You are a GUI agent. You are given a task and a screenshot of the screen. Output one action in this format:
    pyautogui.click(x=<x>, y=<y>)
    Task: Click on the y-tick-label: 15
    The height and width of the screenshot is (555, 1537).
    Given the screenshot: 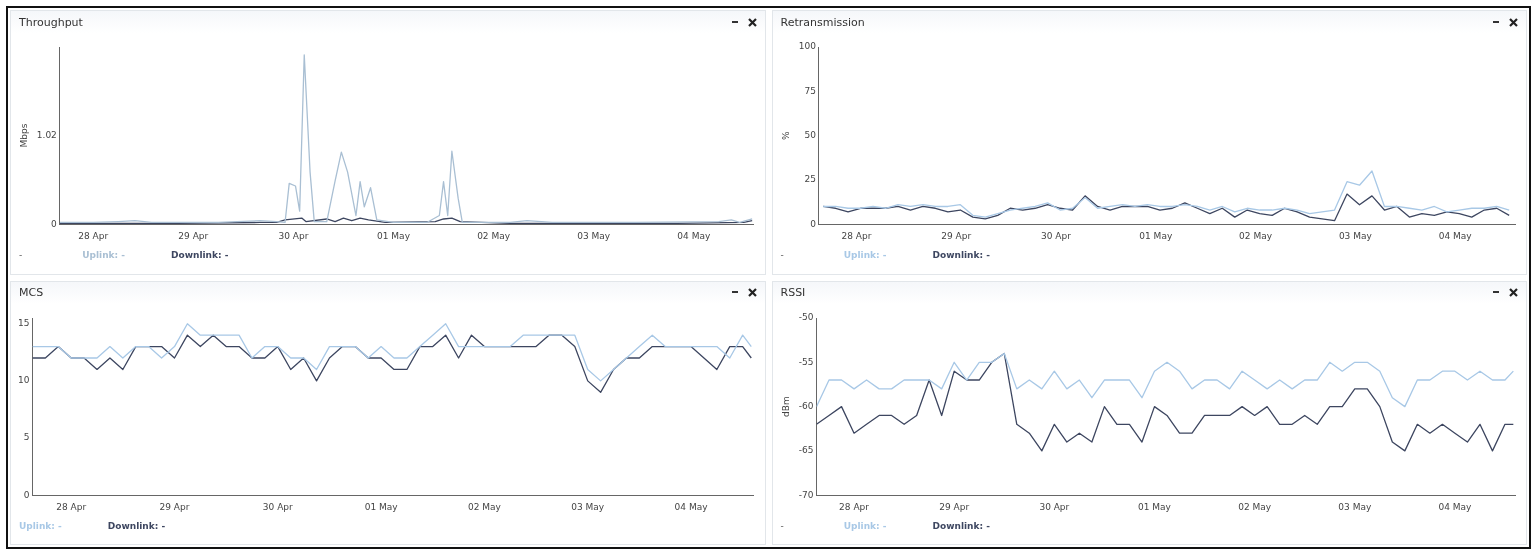 What is the action you would take?
    pyautogui.click(x=24, y=322)
    